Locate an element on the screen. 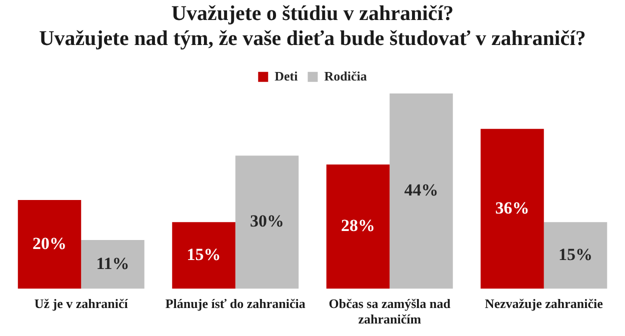 The image size is (625, 336). data-label: 36% is located at coordinates (512, 208).